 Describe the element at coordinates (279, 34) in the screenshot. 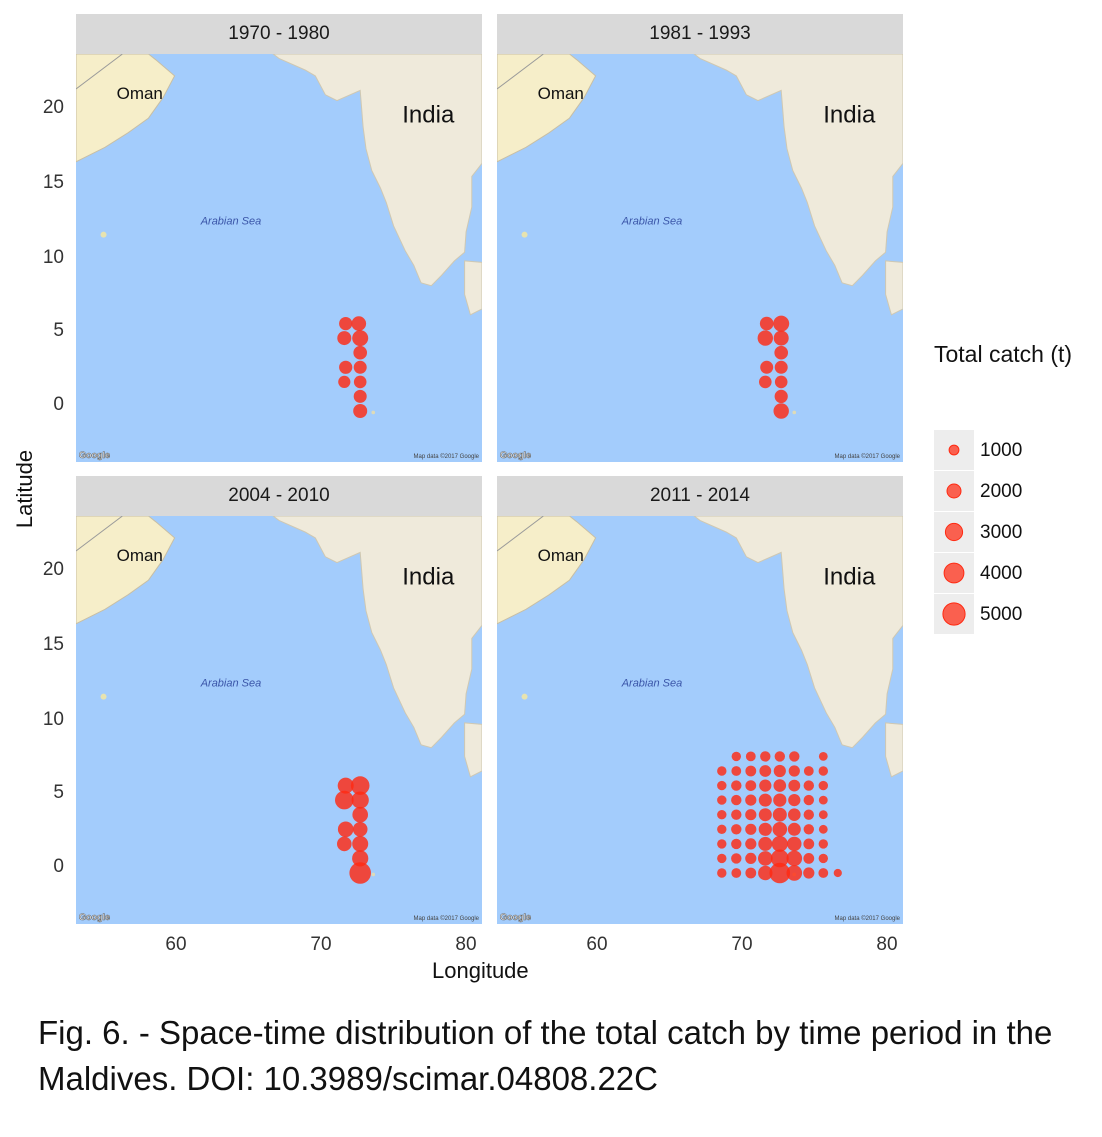

I see `facet-strip-title: 1970 - 1980` at that location.